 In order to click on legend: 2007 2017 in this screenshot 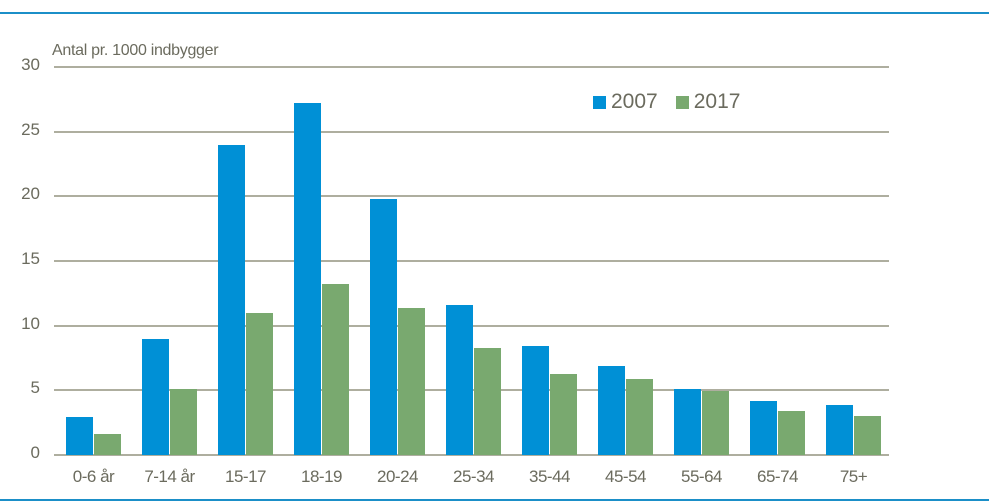, I will do `click(675, 102)`.